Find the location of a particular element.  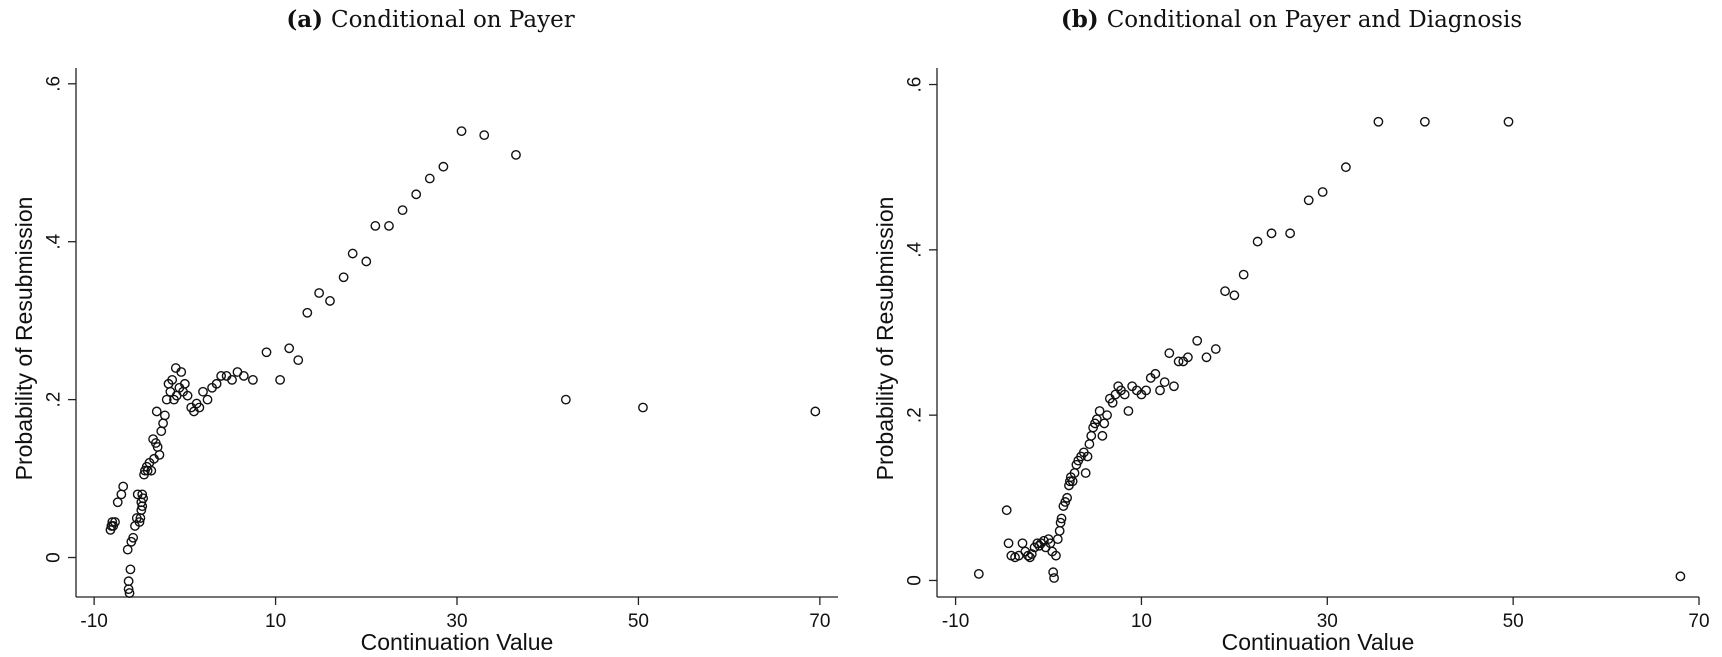

chart-title: Conditional on Payer is located at coordinates (452, 20).